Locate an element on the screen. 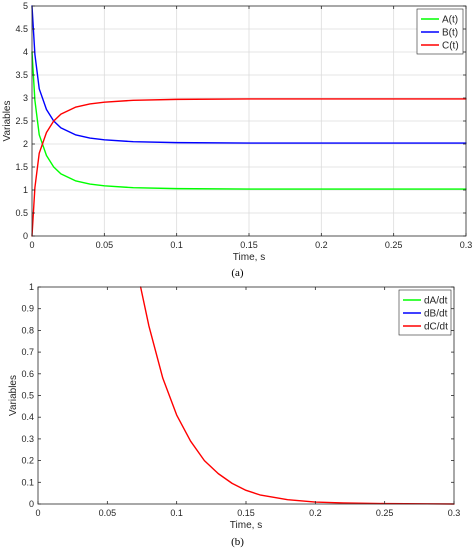  chart-b-y-tick-label: 0.9 is located at coordinates (27, 309).